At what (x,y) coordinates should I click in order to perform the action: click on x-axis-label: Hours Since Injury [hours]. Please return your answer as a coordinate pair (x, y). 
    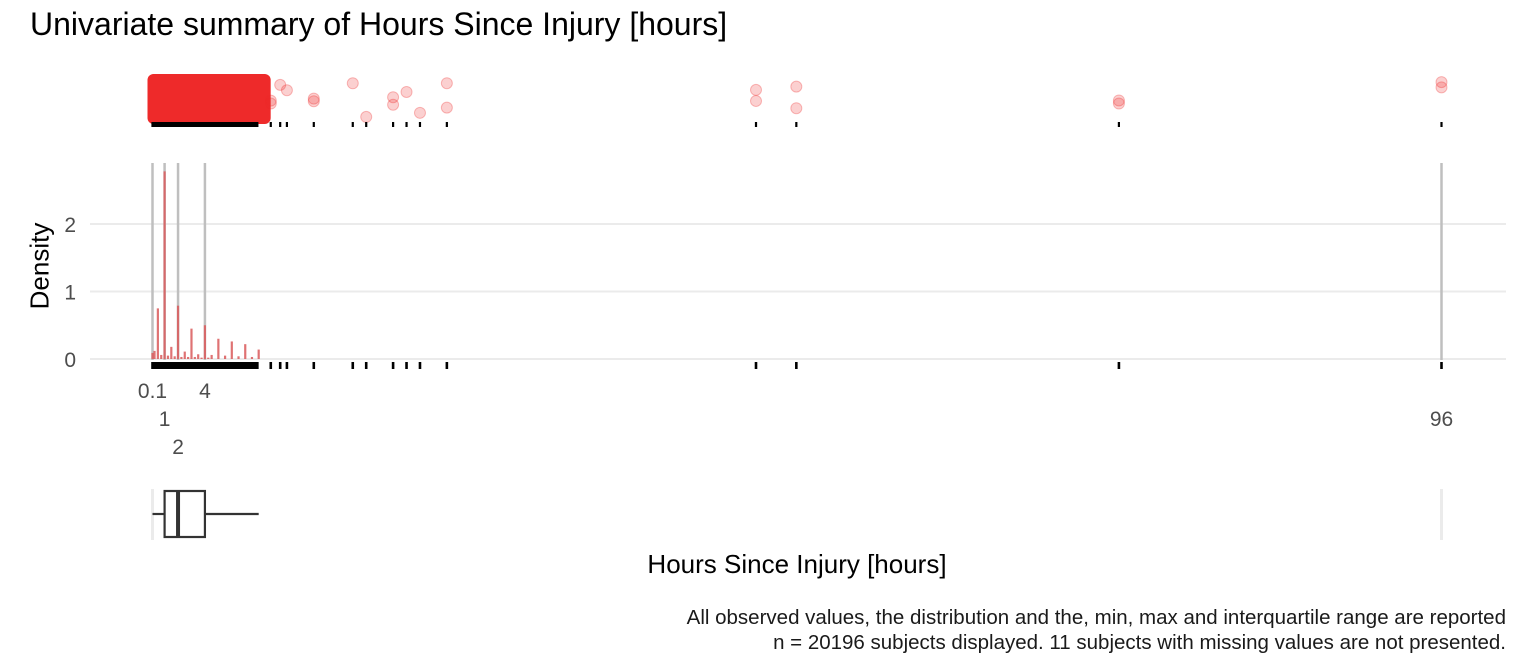
    Looking at the image, I should click on (797, 564).